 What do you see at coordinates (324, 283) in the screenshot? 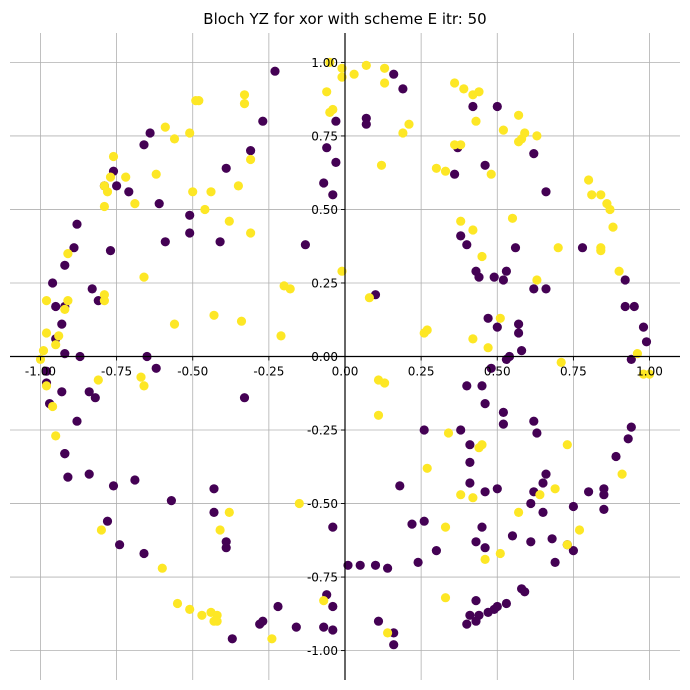
I see `y-tick-label: 0.25` at bounding box center [324, 283].